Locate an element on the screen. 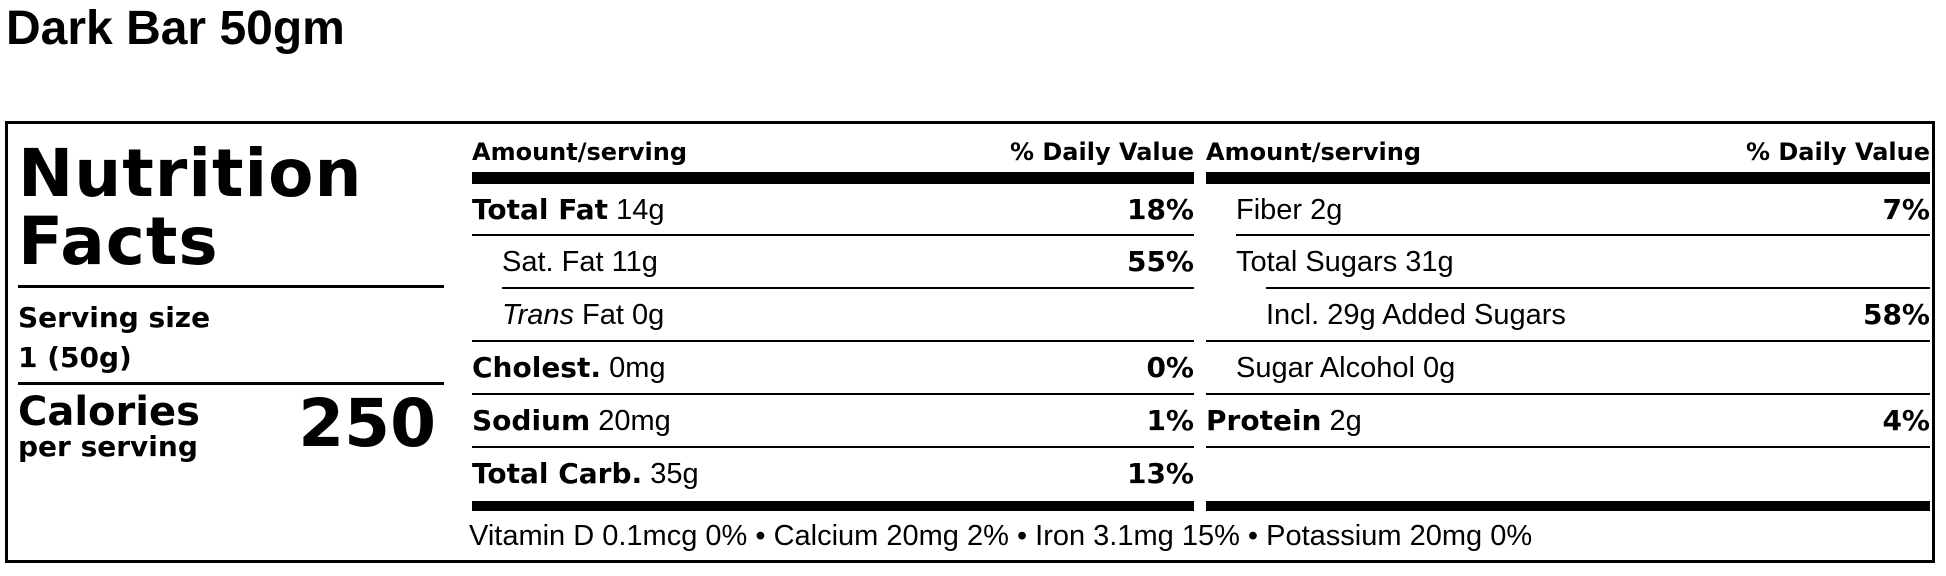  nutrient-amount: 11g is located at coordinates (634, 262).